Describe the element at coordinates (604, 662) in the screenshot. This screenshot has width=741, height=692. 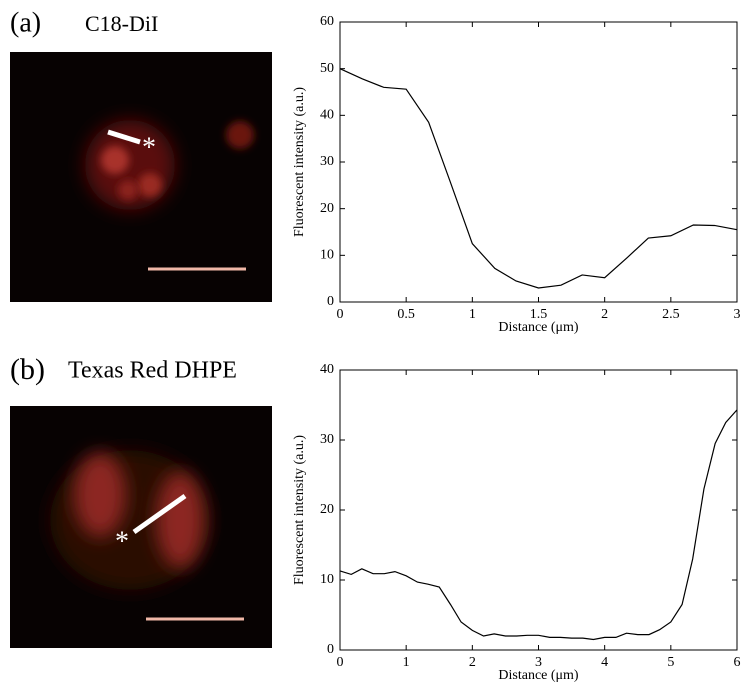
I see `x-tick-label: 4` at that location.